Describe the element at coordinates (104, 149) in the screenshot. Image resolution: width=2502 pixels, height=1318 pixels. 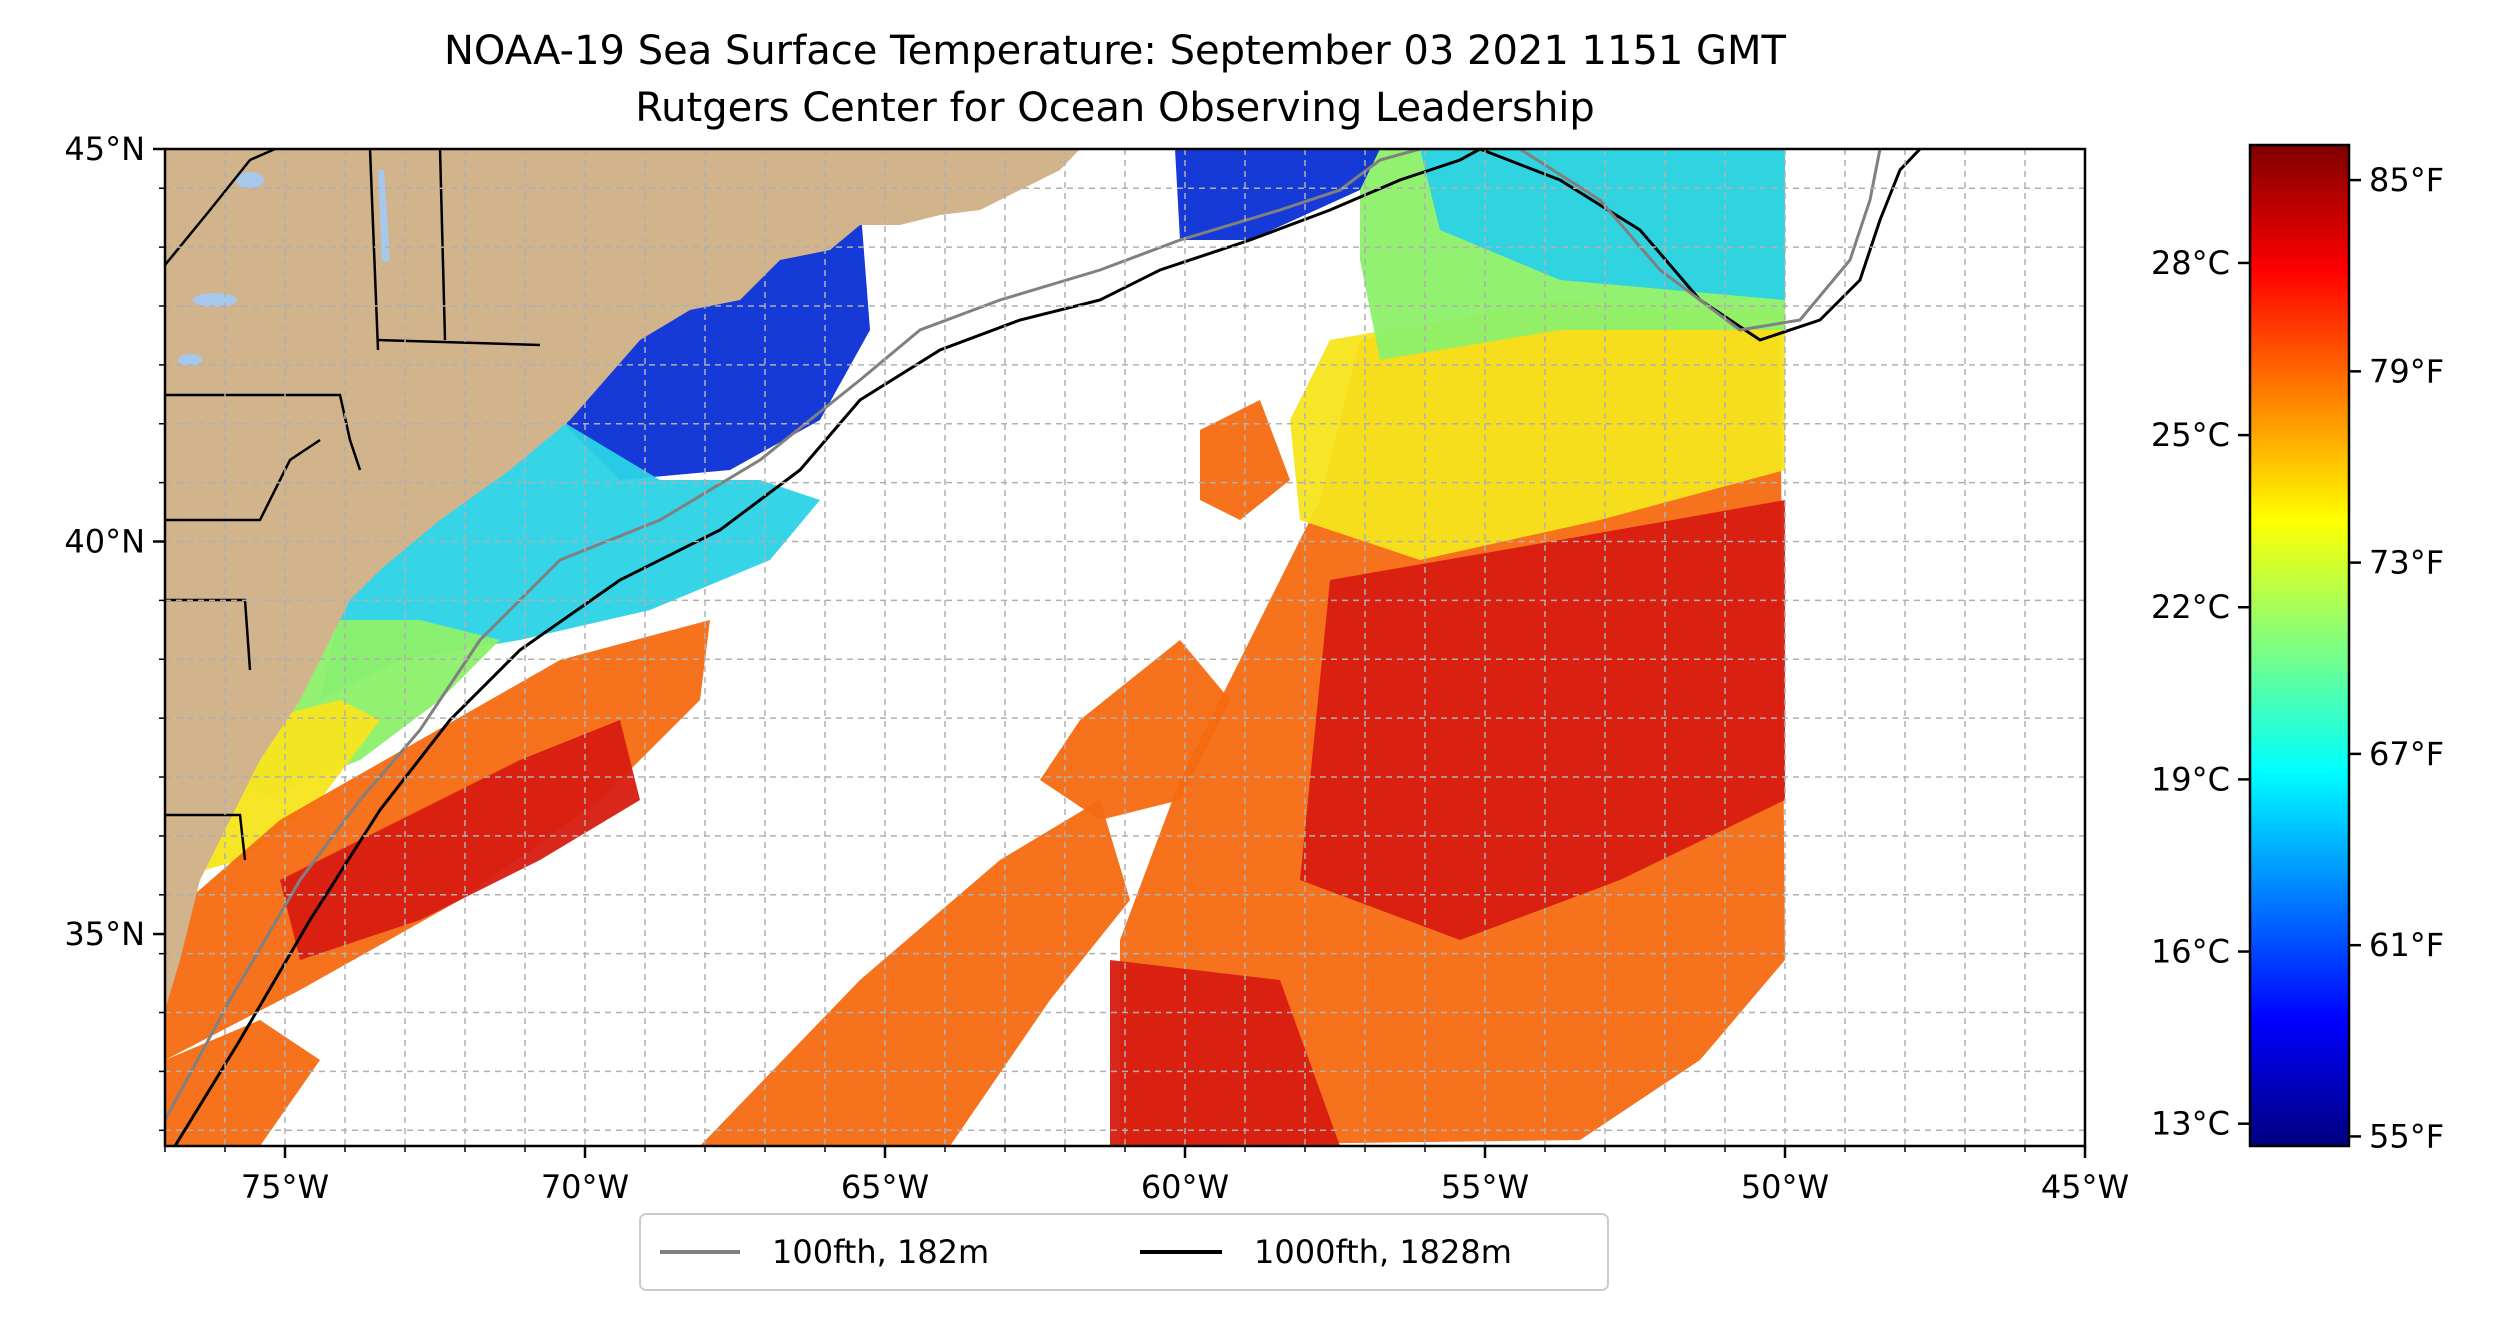
I see `lat-tick-label: 45°N` at that location.